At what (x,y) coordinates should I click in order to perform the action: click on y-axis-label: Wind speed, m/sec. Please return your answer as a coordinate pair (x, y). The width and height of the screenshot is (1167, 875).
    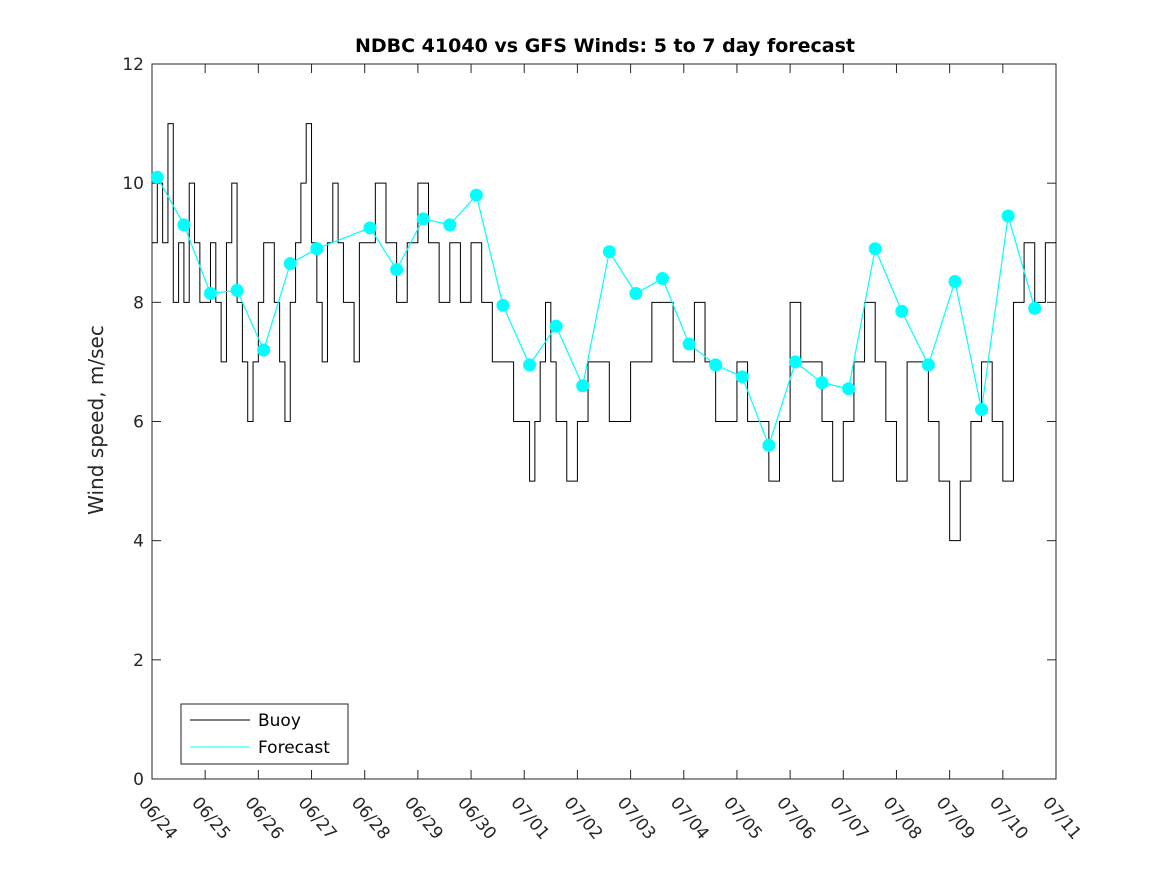
    Looking at the image, I should click on (96, 420).